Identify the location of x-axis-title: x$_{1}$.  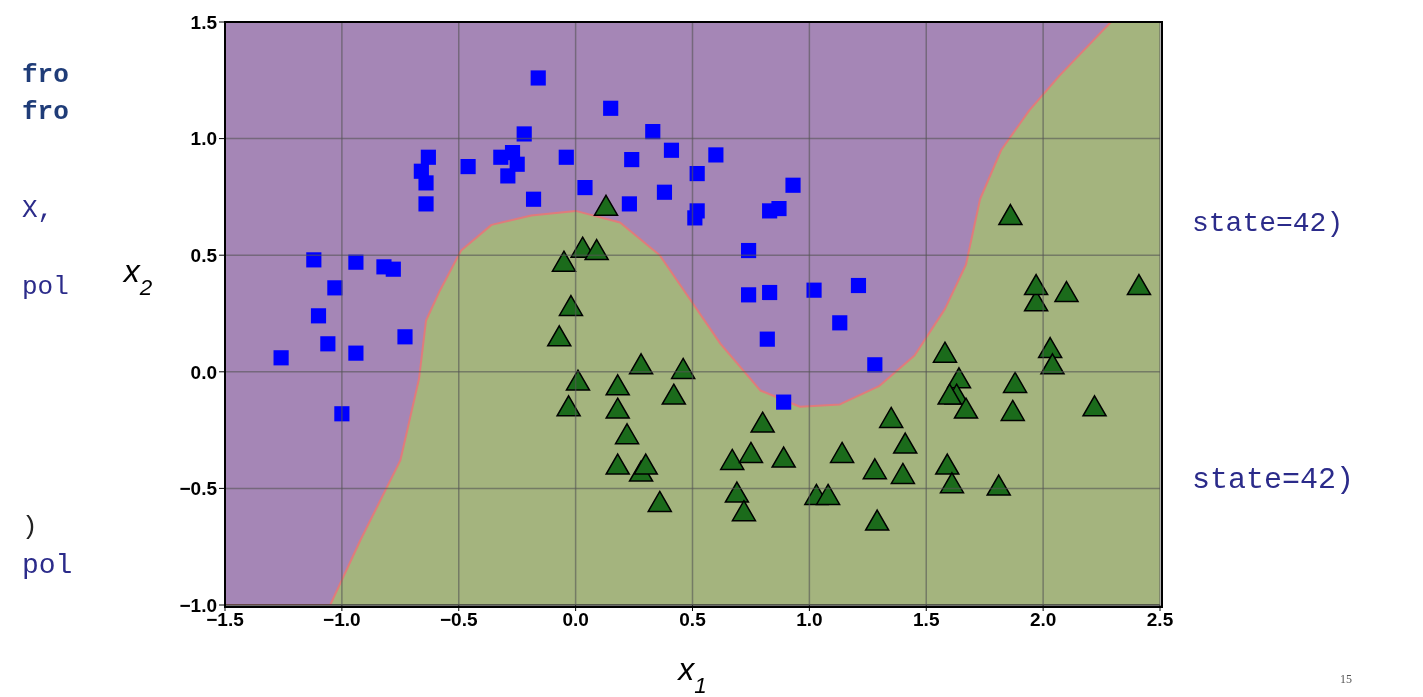
(691, 674).